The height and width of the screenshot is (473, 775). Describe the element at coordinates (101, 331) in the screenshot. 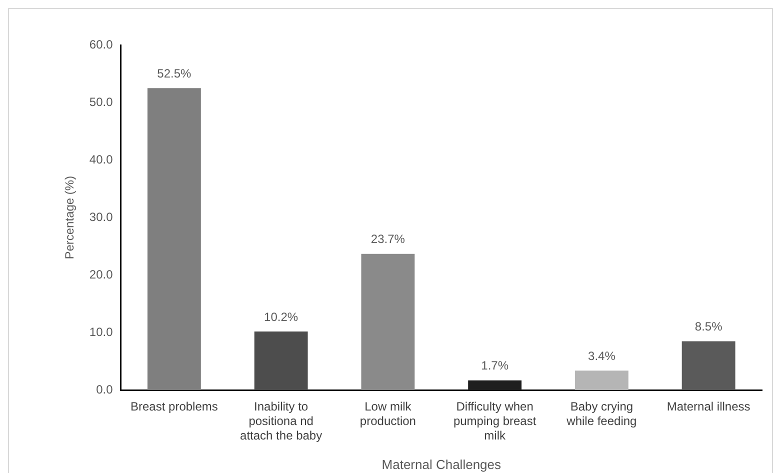

I see `y-tick-label: 10.0` at that location.